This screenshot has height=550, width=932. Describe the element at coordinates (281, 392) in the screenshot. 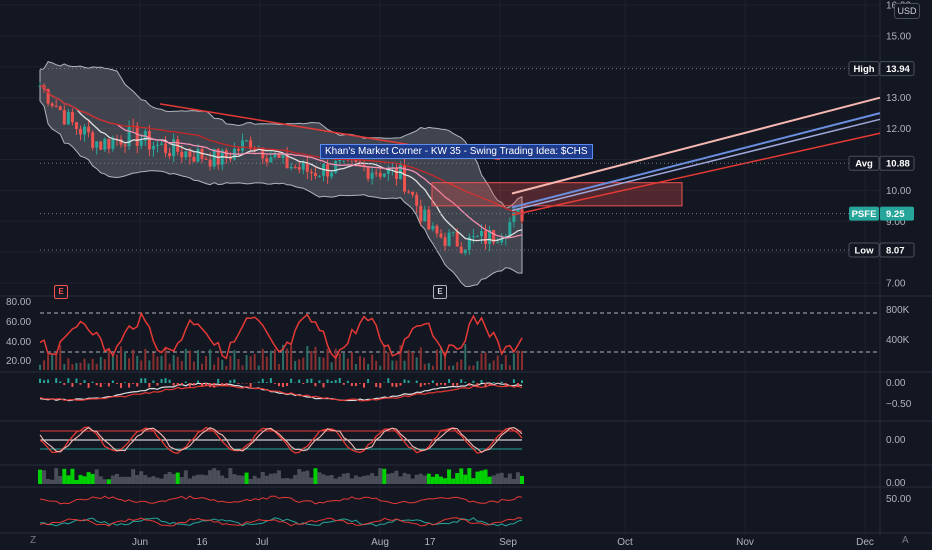

I see `macd-line` at that location.